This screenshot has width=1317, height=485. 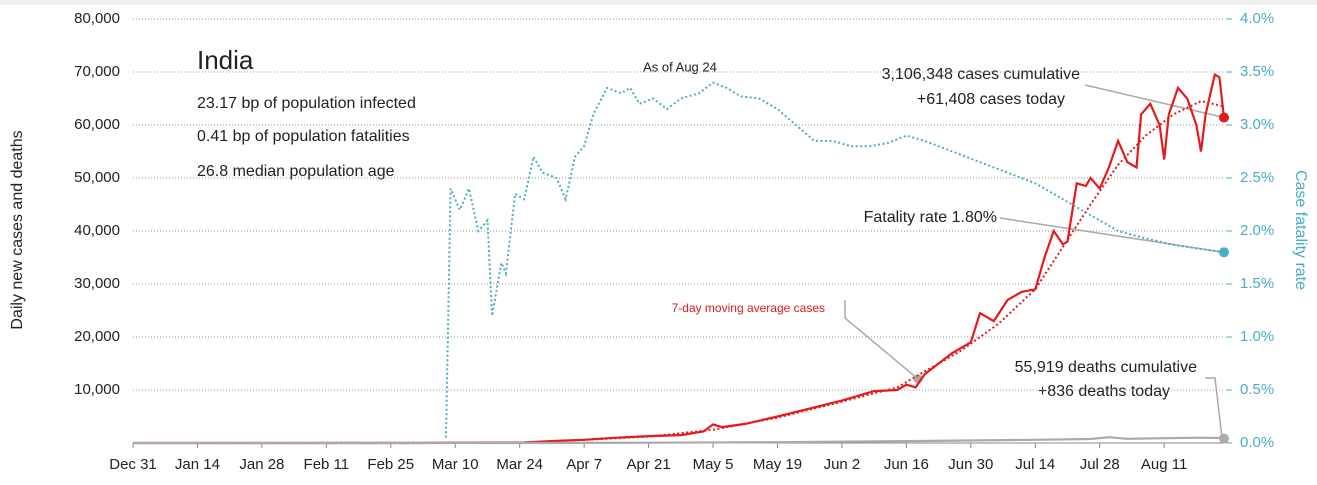 What do you see at coordinates (1100, 464) in the screenshot?
I see `x-tick-label: Jul 28` at bounding box center [1100, 464].